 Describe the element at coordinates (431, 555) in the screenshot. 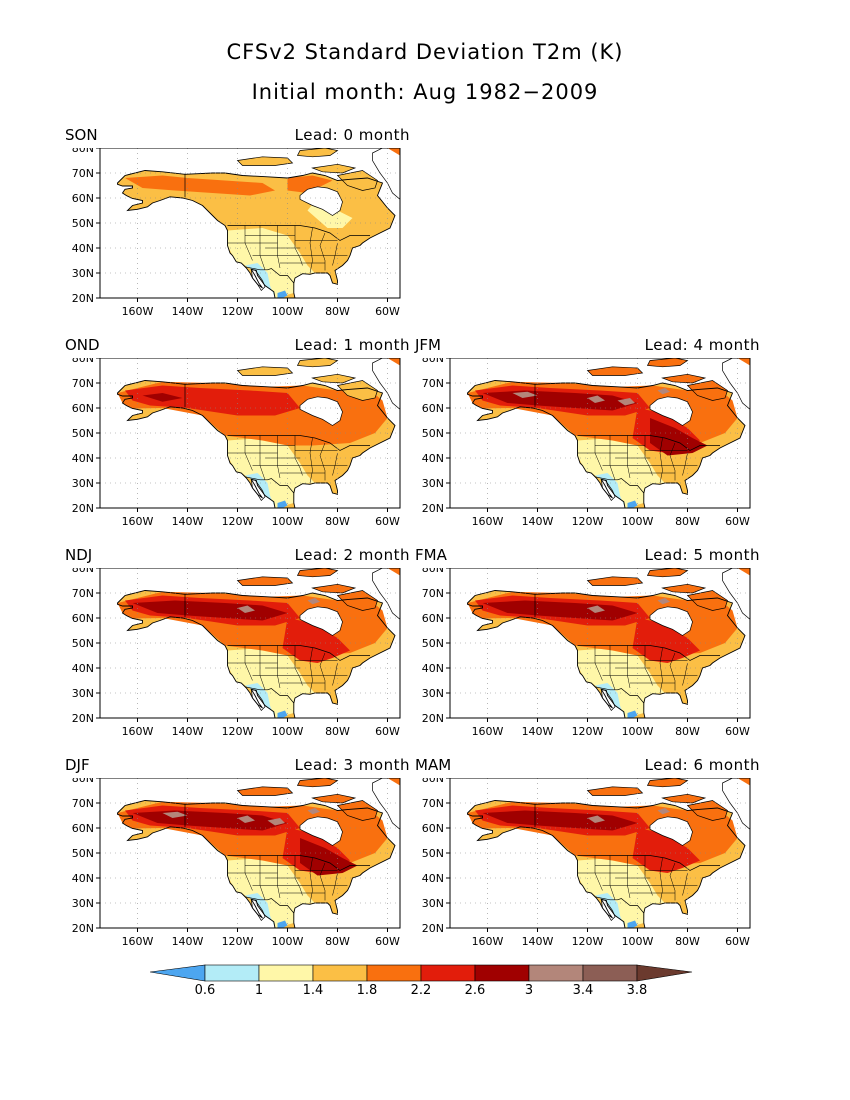

I see `panel-season-label: FMA` at that location.